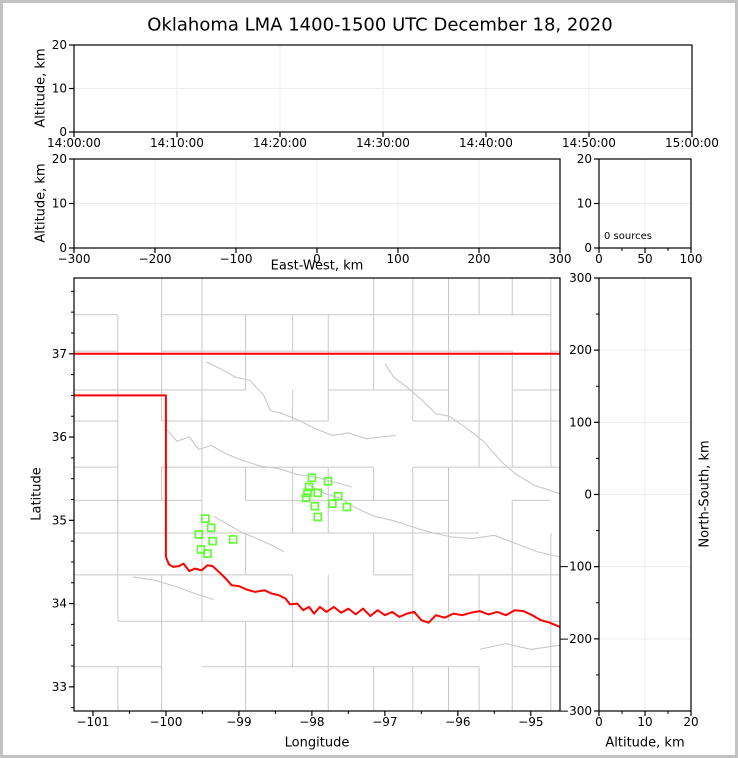  I want to click on ew-height-panel-ticks: −300 −200 −100 0 100 200 300 0 10 20, so click(312, 209).